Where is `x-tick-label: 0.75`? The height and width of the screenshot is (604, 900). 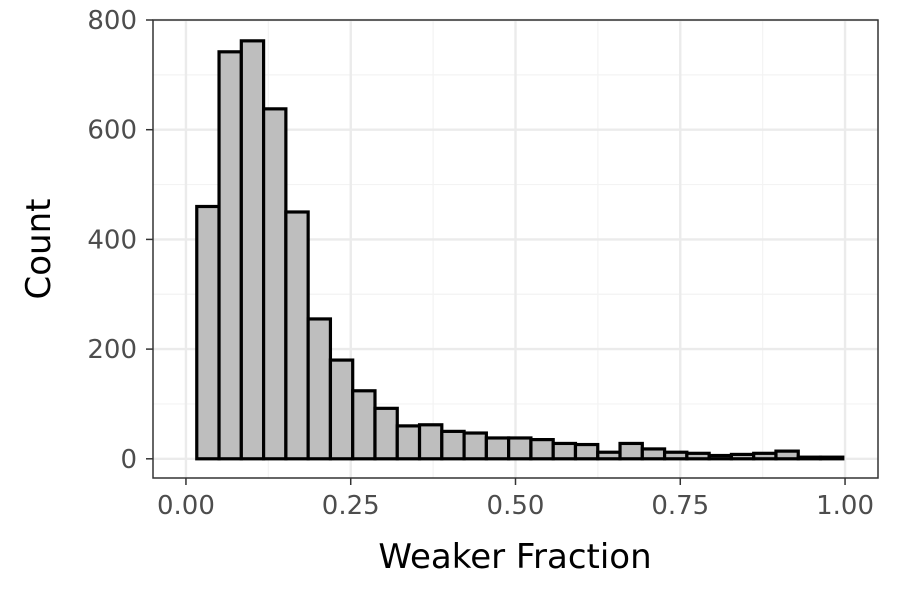
x-tick-label: 0.75 is located at coordinates (680, 506).